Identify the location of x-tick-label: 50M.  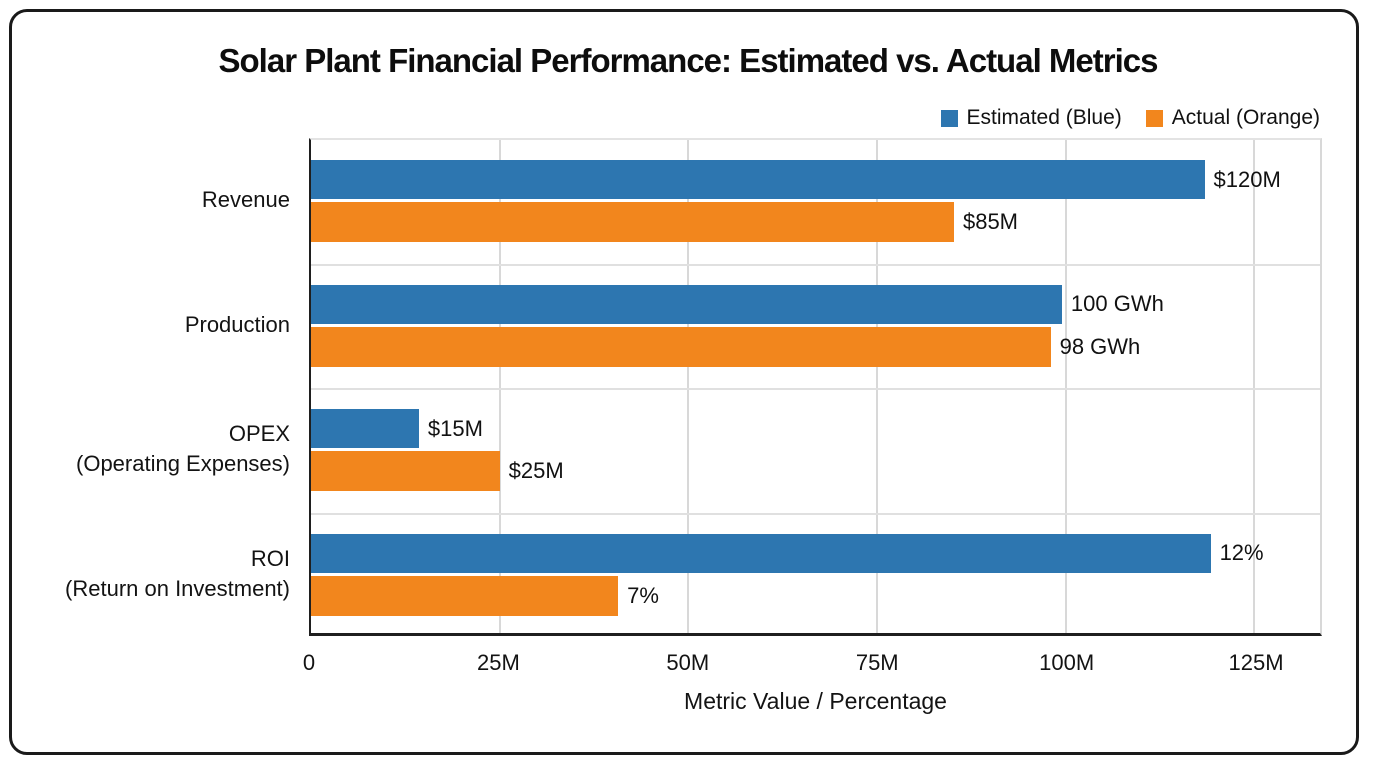
(688, 662).